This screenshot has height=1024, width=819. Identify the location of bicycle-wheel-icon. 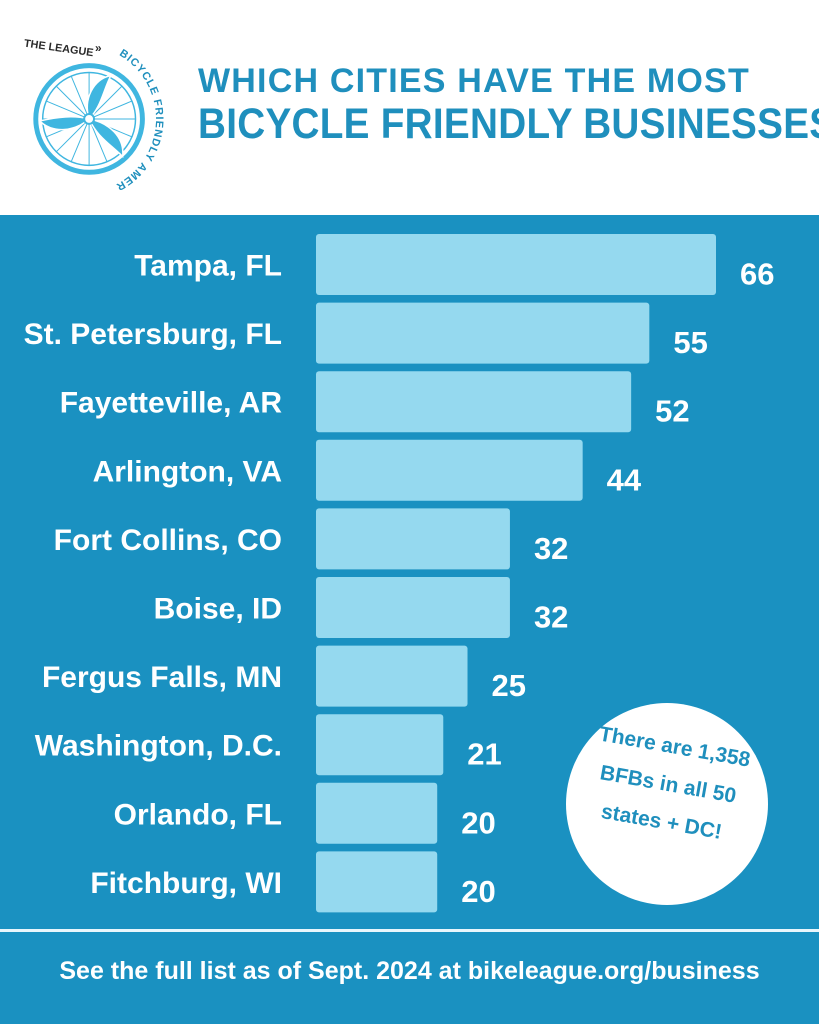
(89, 119).